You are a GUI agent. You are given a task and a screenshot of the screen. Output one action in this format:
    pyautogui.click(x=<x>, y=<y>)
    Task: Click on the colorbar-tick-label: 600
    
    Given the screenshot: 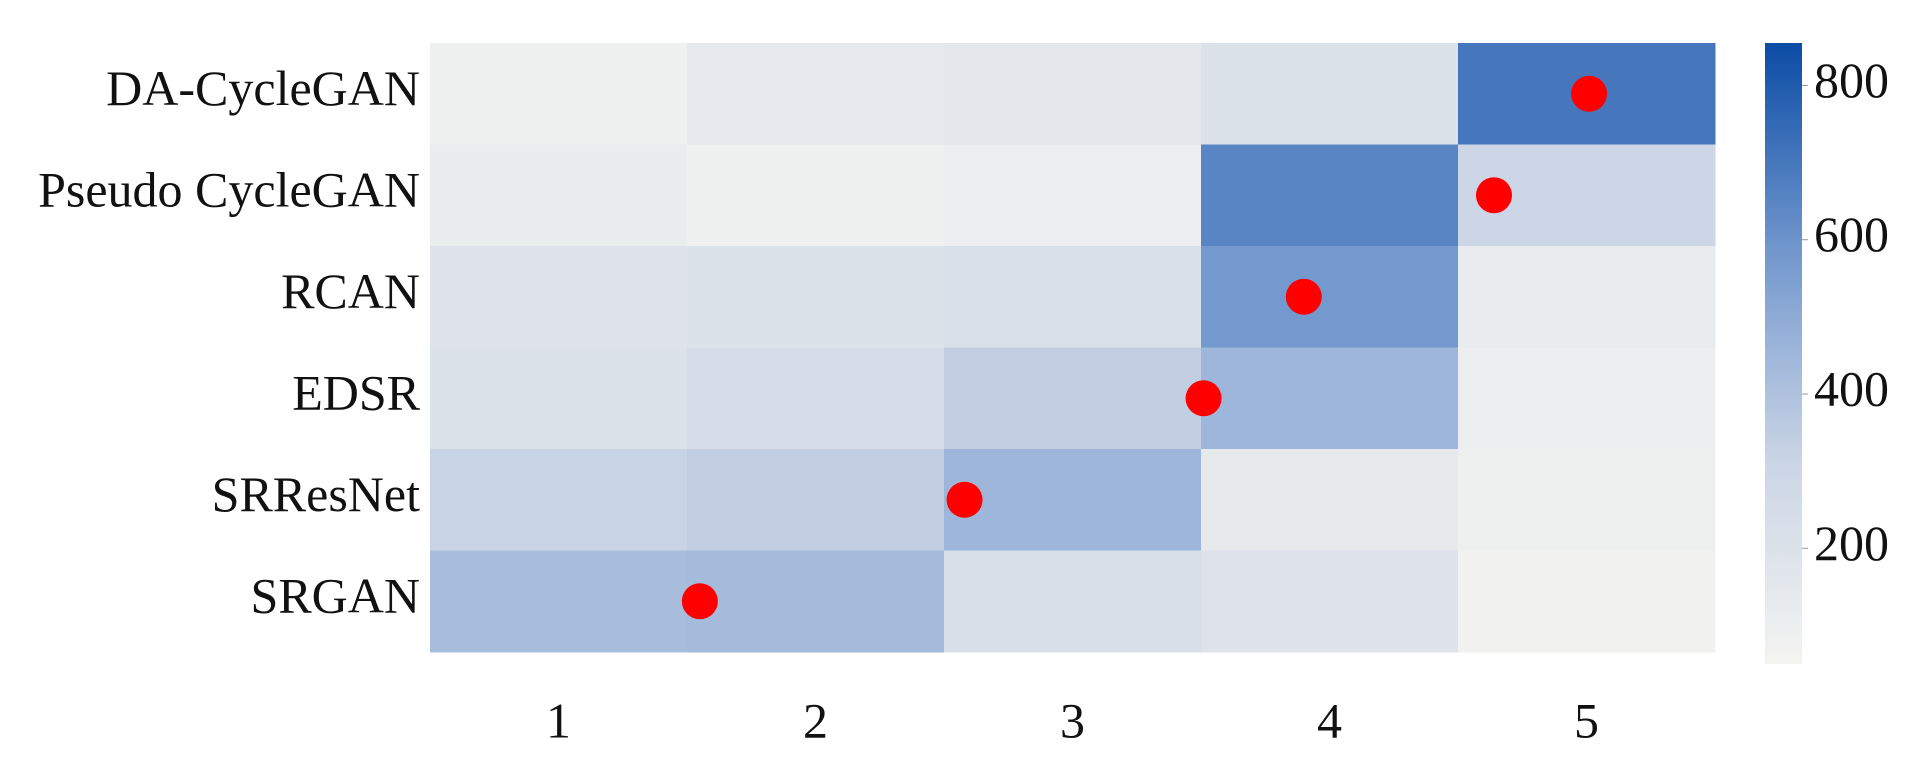 What is the action you would take?
    pyautogui.click(x=1851, y=234)
    